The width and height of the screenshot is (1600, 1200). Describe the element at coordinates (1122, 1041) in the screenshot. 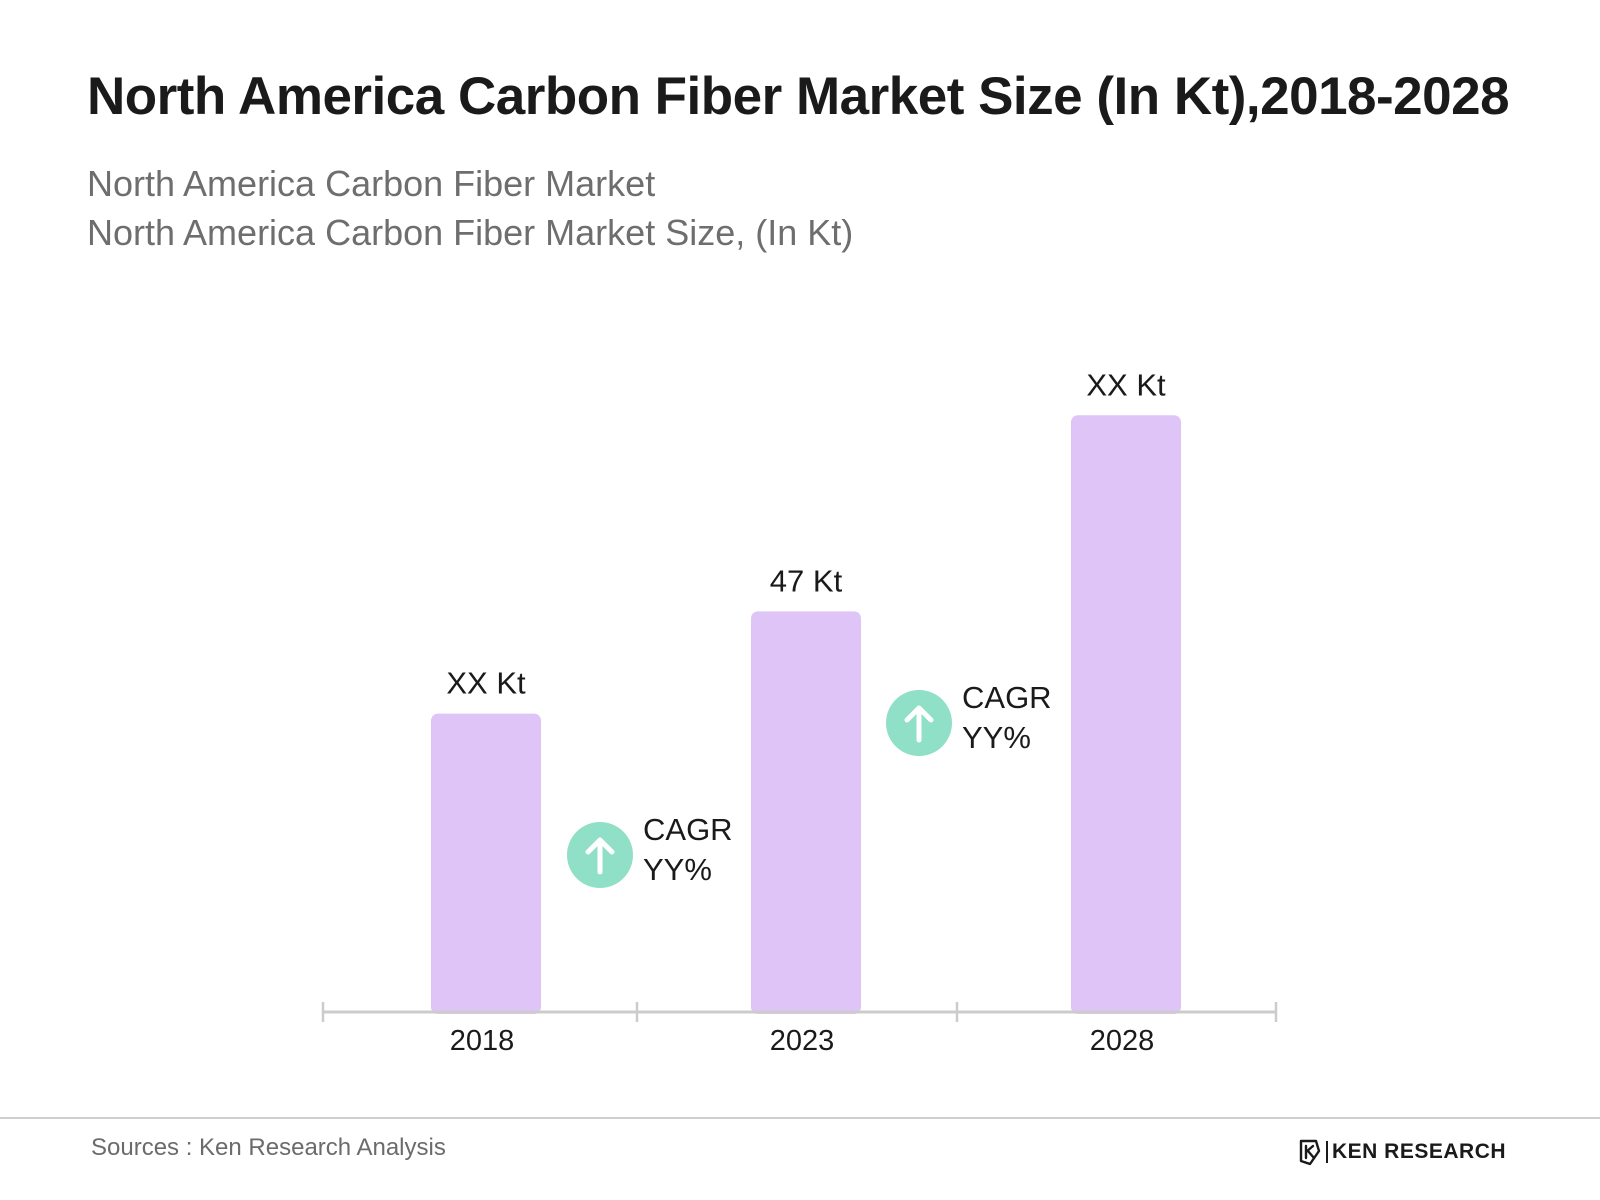

I see `x-tick-label: 2028` at that location.